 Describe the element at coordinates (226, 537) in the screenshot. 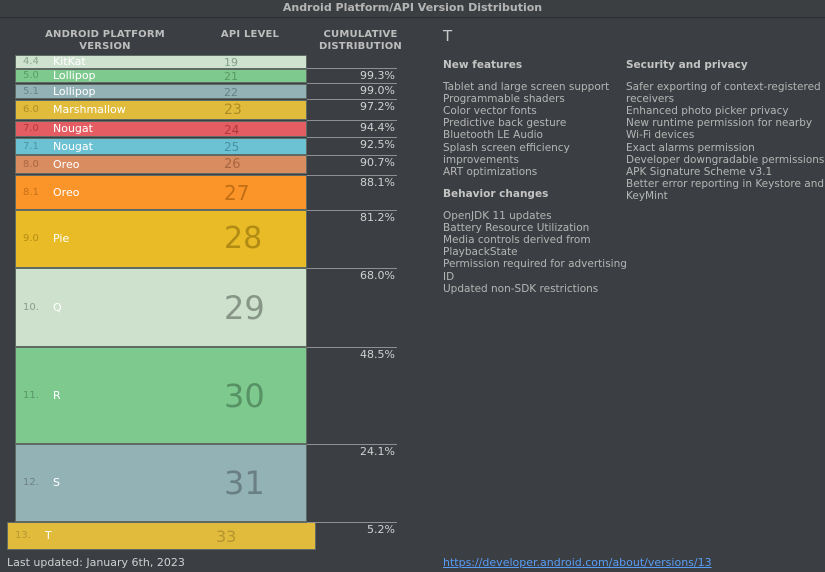

I see `api-level: 33` at that location.